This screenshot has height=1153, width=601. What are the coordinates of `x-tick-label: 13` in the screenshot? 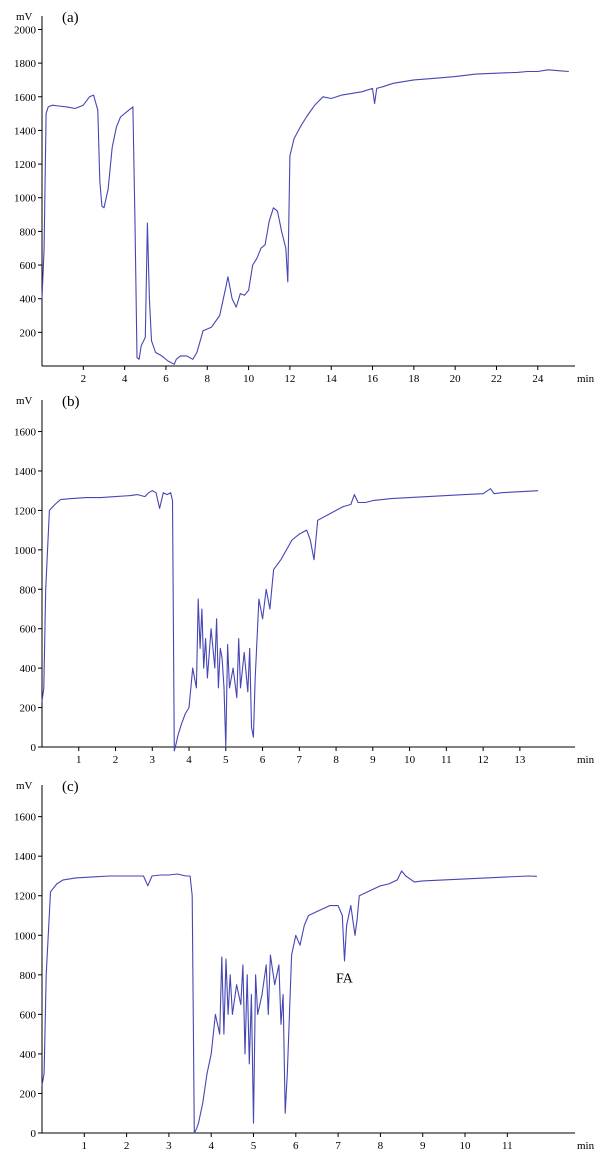 It's located at (520, 760).